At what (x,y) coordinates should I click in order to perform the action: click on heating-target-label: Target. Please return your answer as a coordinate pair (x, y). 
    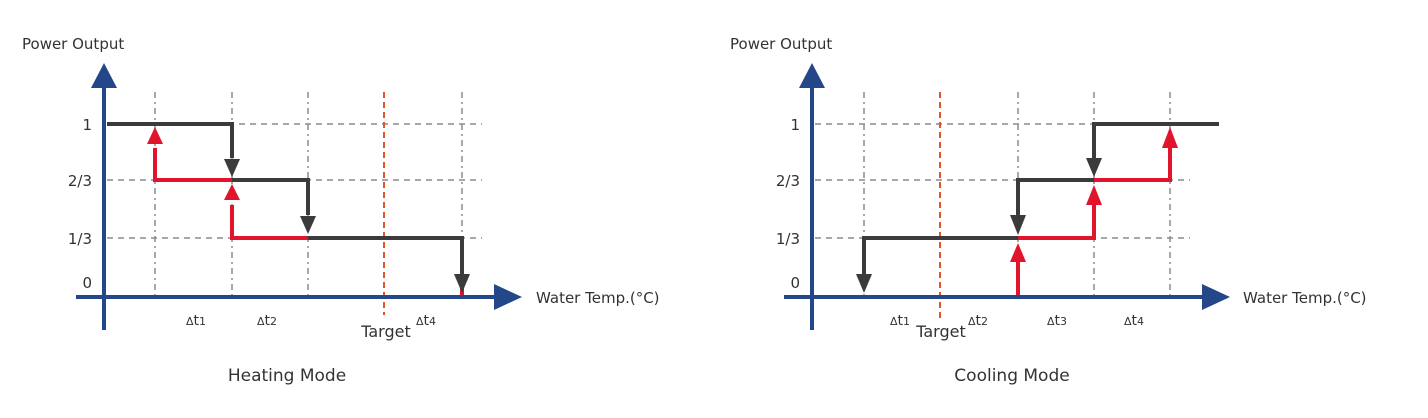
    Looking at the image, I should click on (385, 331).